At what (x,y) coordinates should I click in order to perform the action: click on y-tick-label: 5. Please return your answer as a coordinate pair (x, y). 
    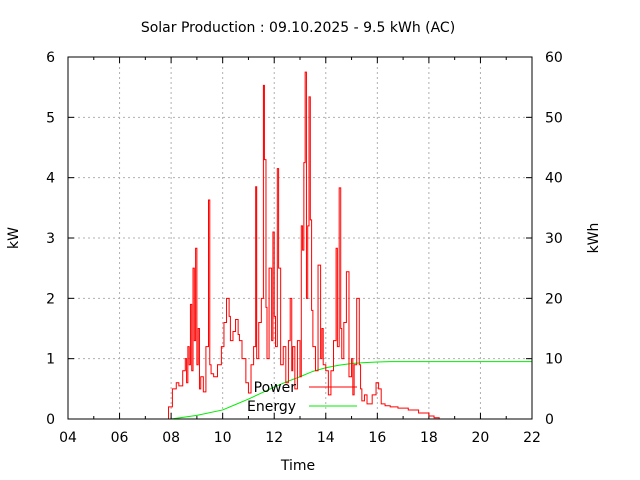
    Looking at the image, I should click on (50, 118).